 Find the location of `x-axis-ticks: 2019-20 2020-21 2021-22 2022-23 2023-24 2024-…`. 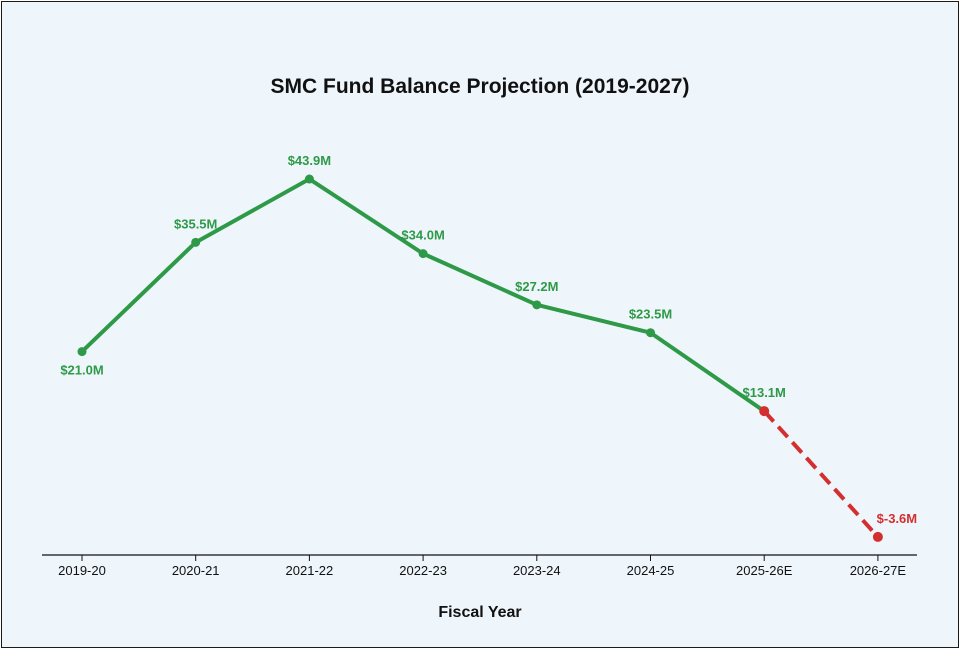

x-axis-ticks: 2019-20 2020-21 2021-22 2022-23 2023-24 2024-… is located at coordinates (482, 566).